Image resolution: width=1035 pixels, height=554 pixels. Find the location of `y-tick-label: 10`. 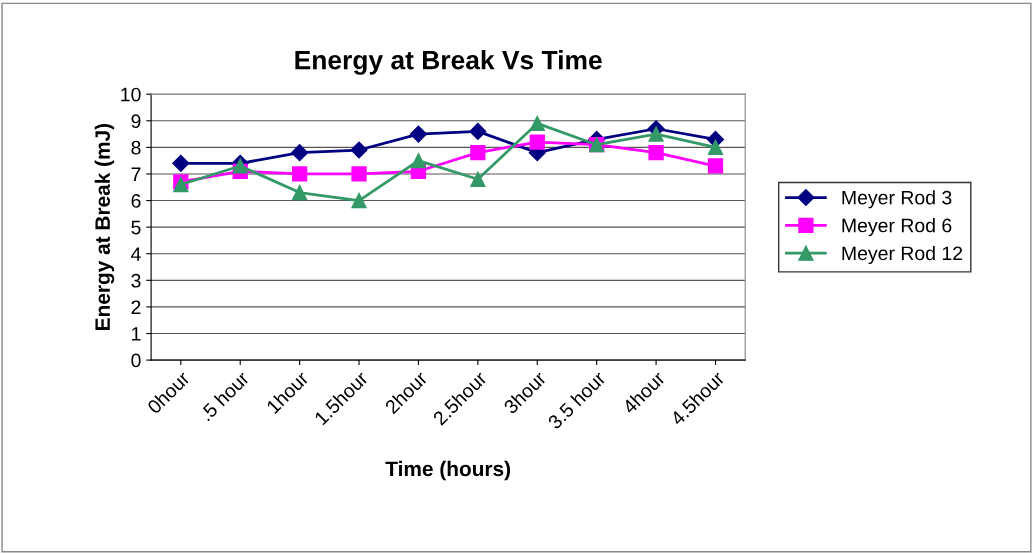

y-tick-label: 10 is located at coordinates (131, 94).